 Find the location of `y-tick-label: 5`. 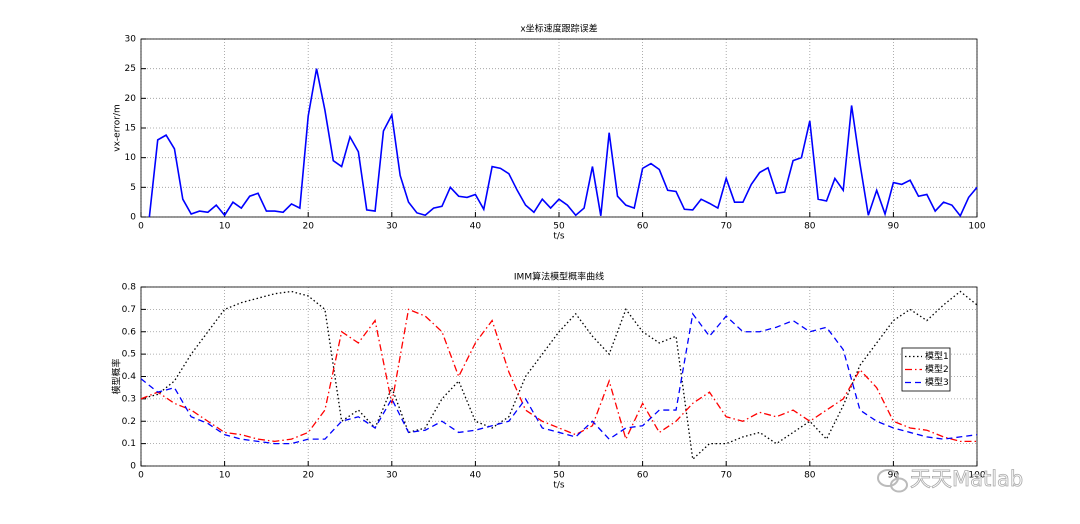

y-tick-label: 5 is located at coordinates (133, 188).